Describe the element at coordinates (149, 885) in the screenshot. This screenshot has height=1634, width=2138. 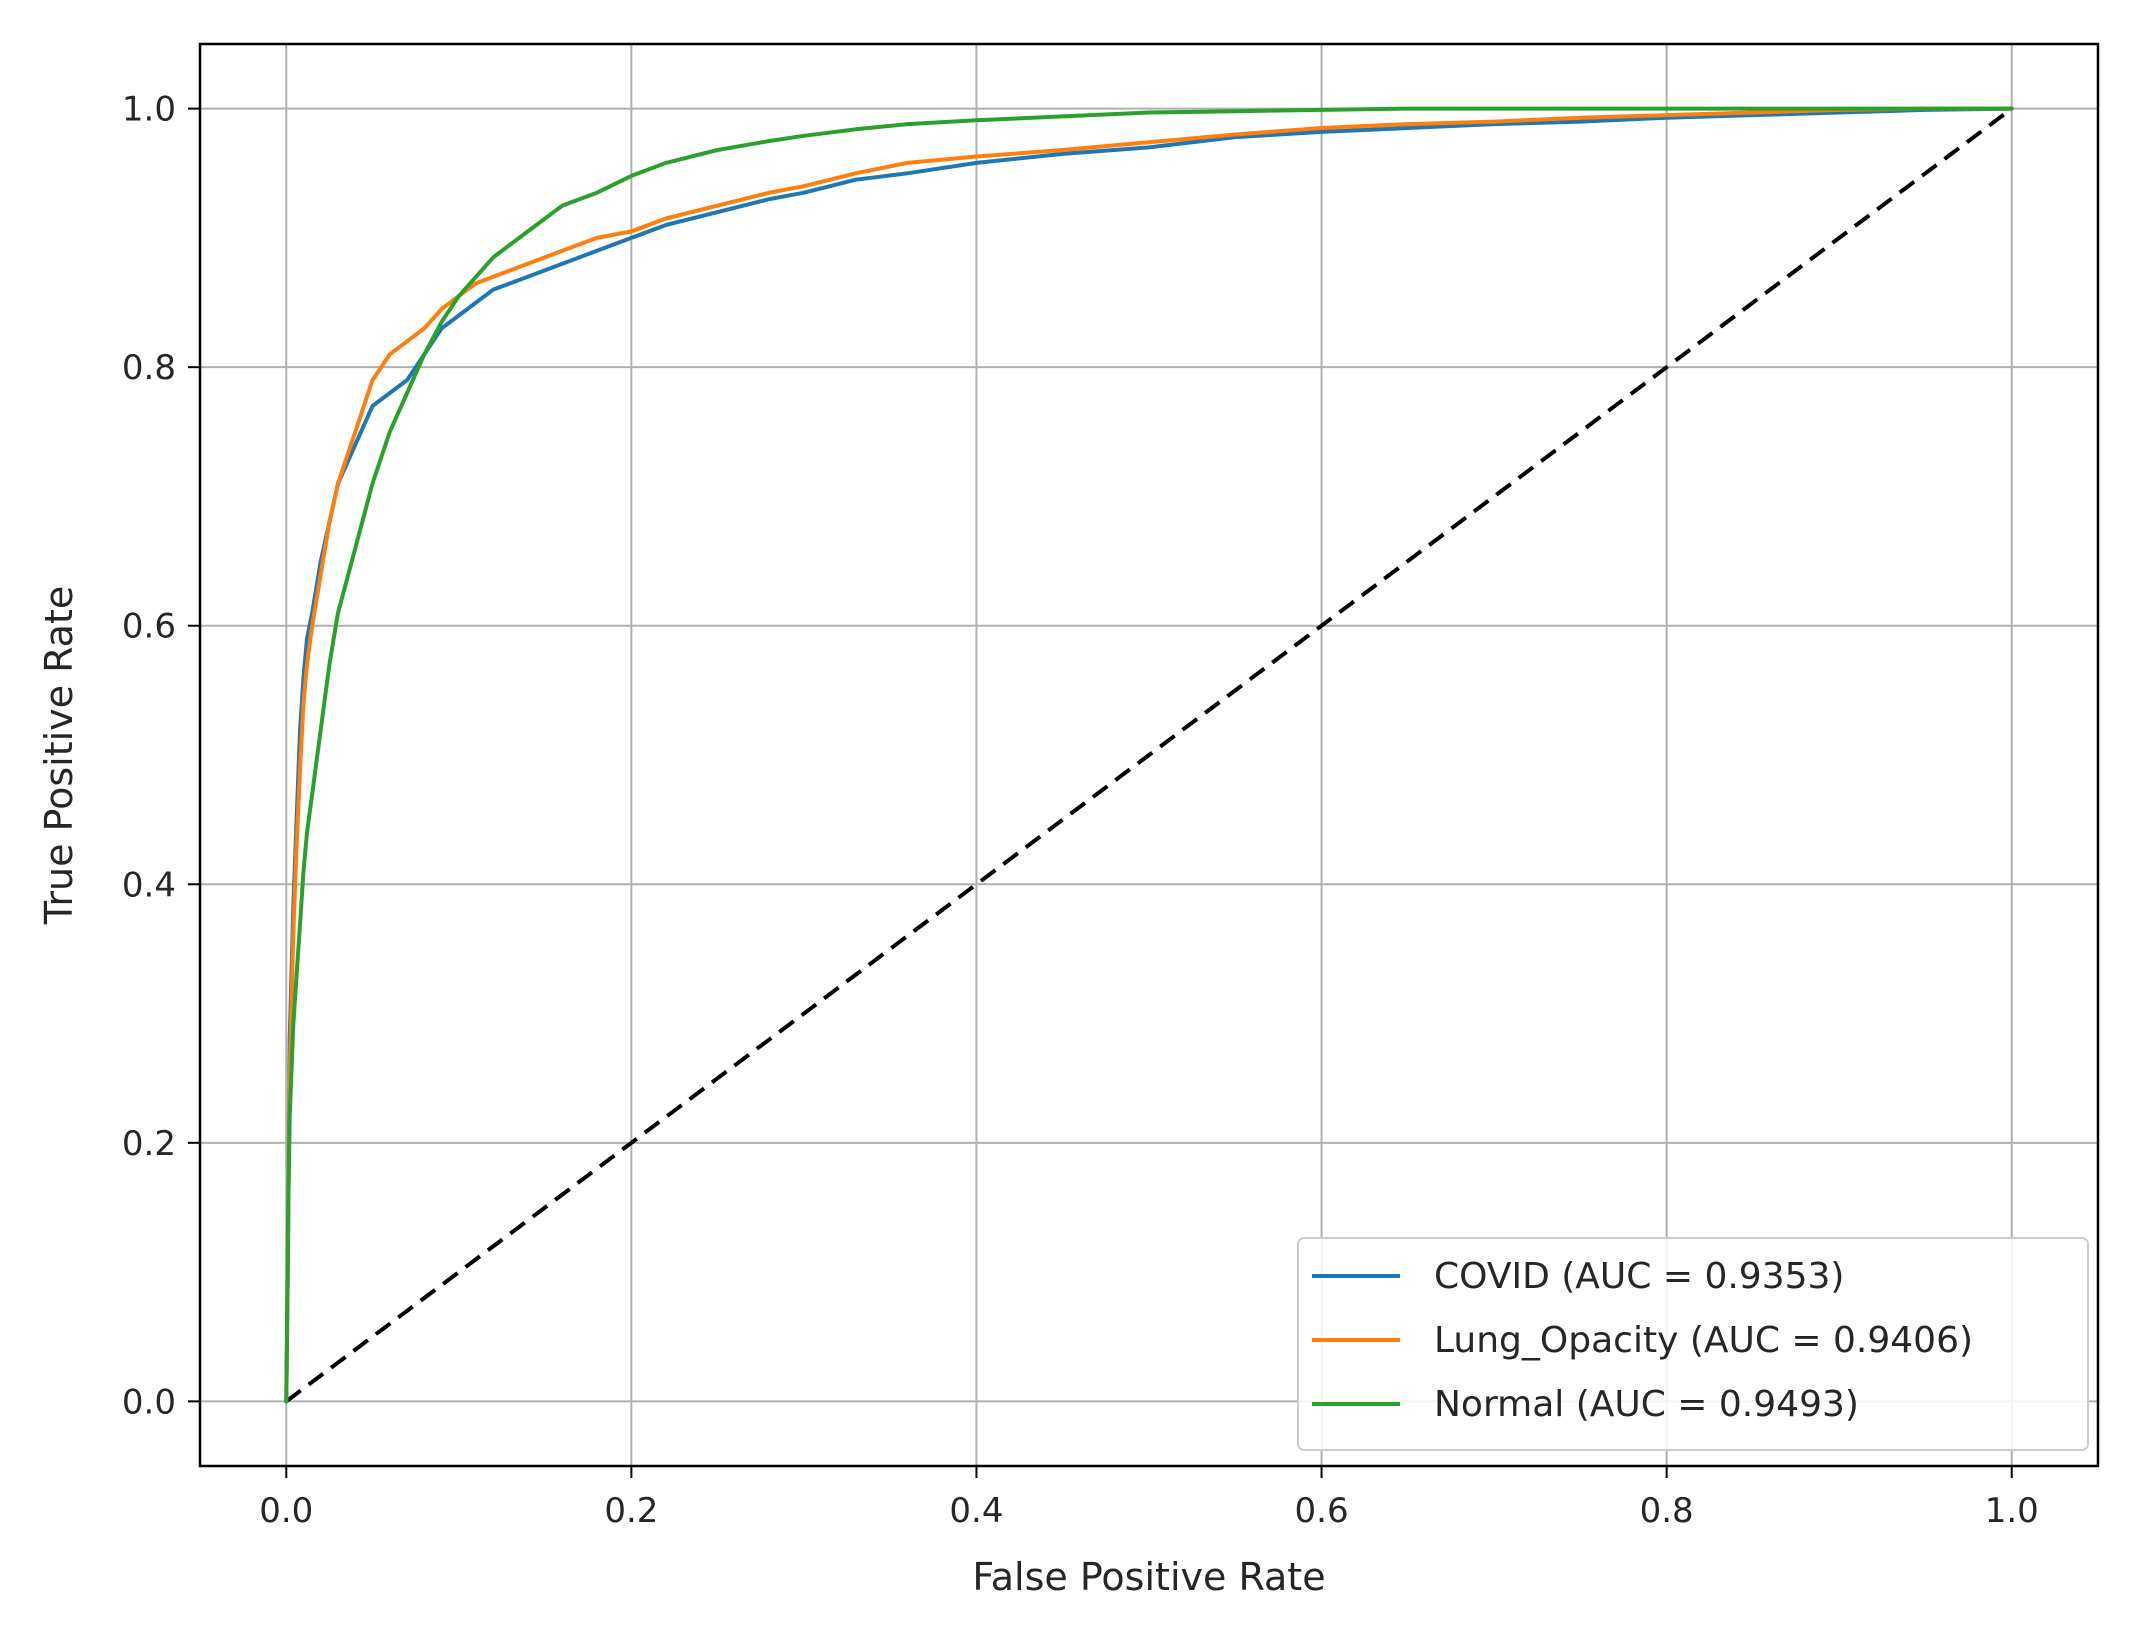
I see `y-tick-label-2: 0.4` at that location.